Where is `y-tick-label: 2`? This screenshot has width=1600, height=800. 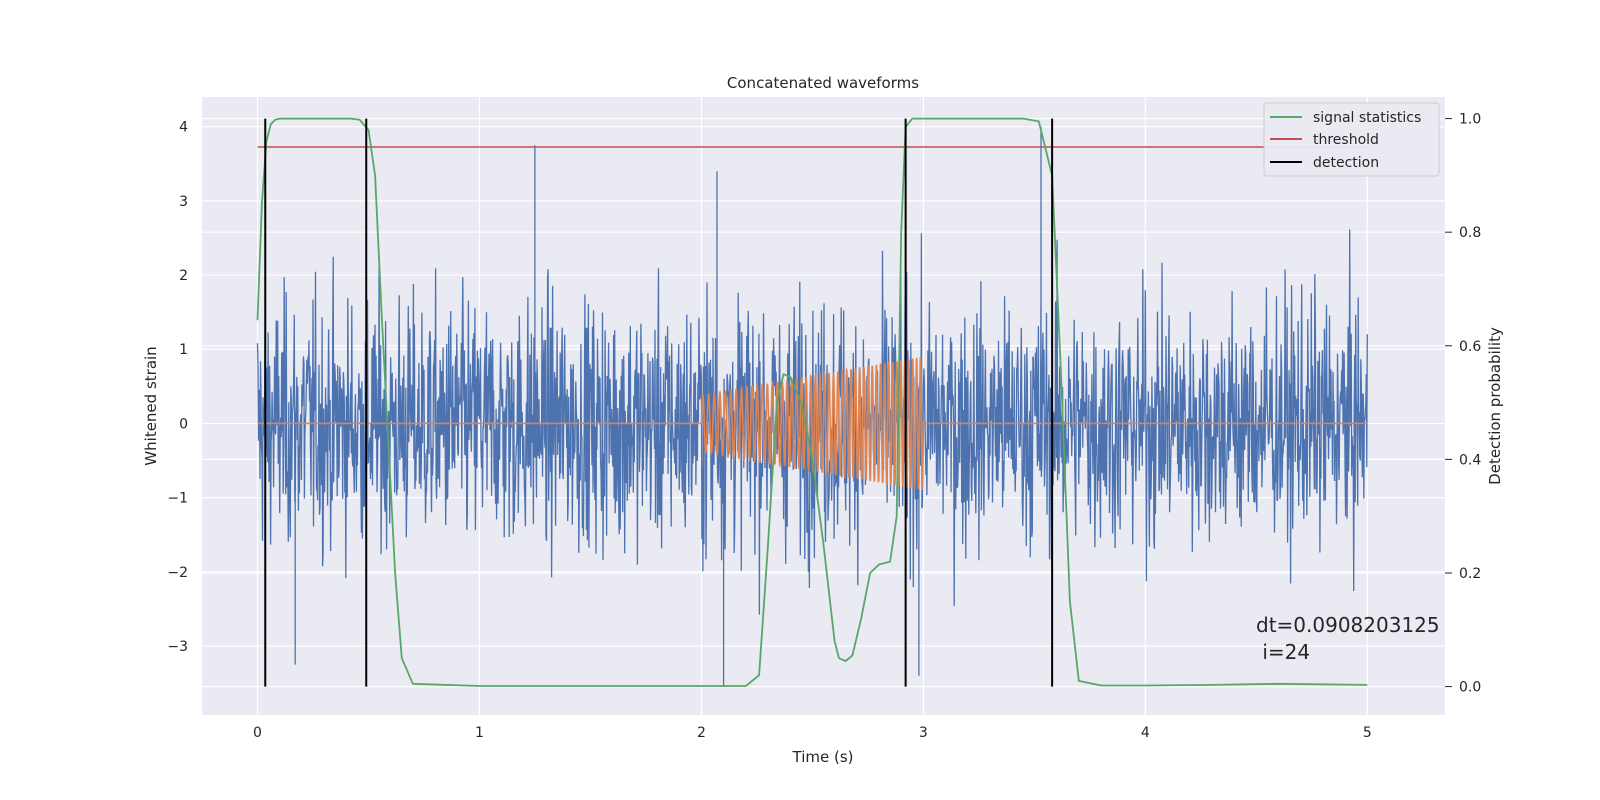 y-tick-label: 2 is located at coordinates (183, 276).